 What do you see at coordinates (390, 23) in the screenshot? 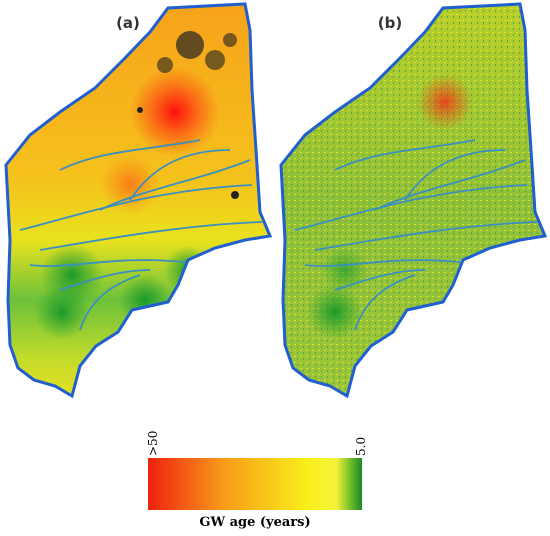
I see `panel-label: (b)` at bounding box center [390, 23].